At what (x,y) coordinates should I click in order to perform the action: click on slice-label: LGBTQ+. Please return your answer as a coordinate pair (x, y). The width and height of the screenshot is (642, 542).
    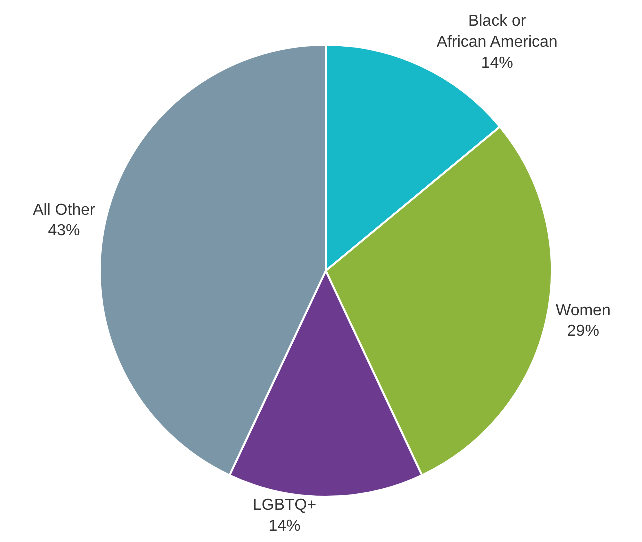
    Looking at the image, I should click on (284, 505).